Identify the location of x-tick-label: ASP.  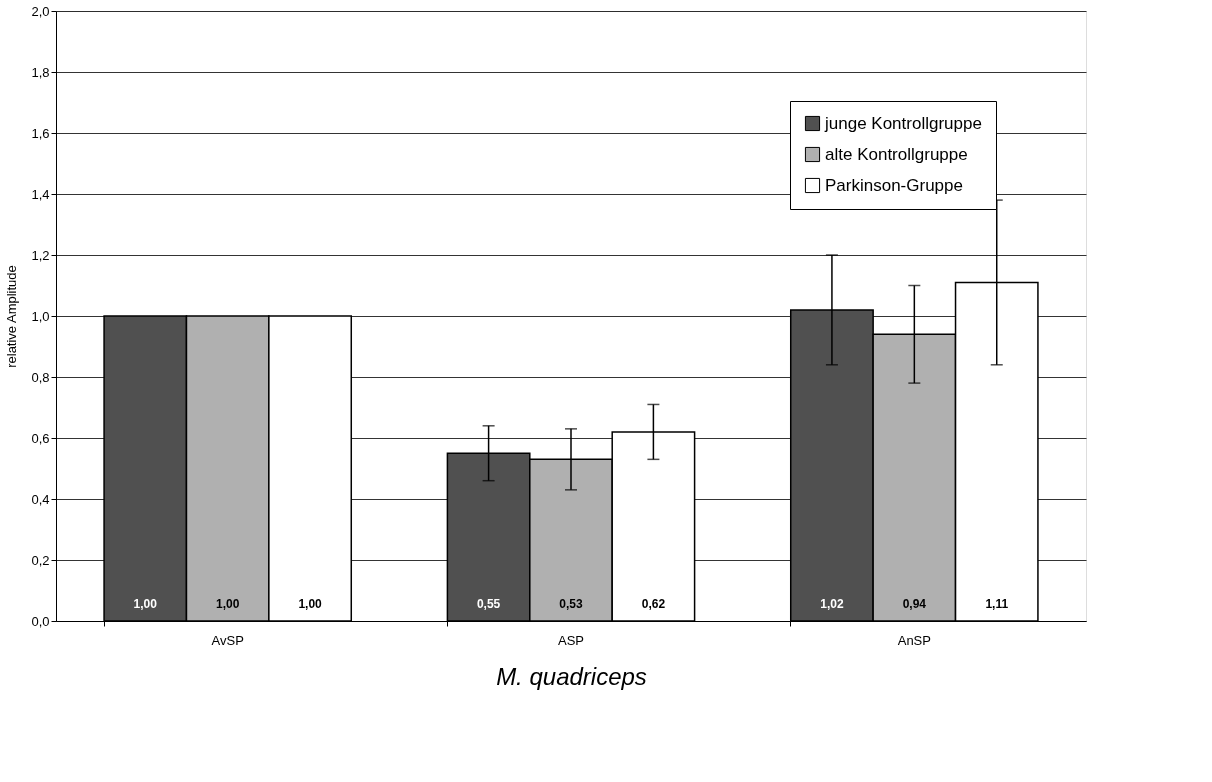
(571, 640).